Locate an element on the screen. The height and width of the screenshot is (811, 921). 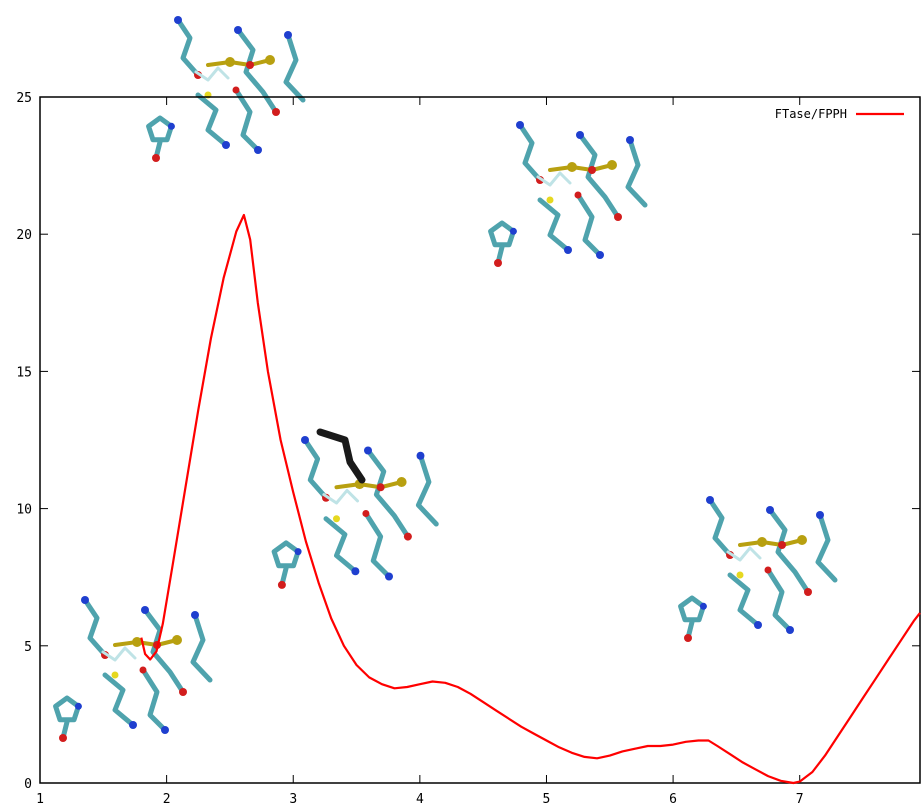
x-tick-label: 4 is located at coordinates (420, 799).